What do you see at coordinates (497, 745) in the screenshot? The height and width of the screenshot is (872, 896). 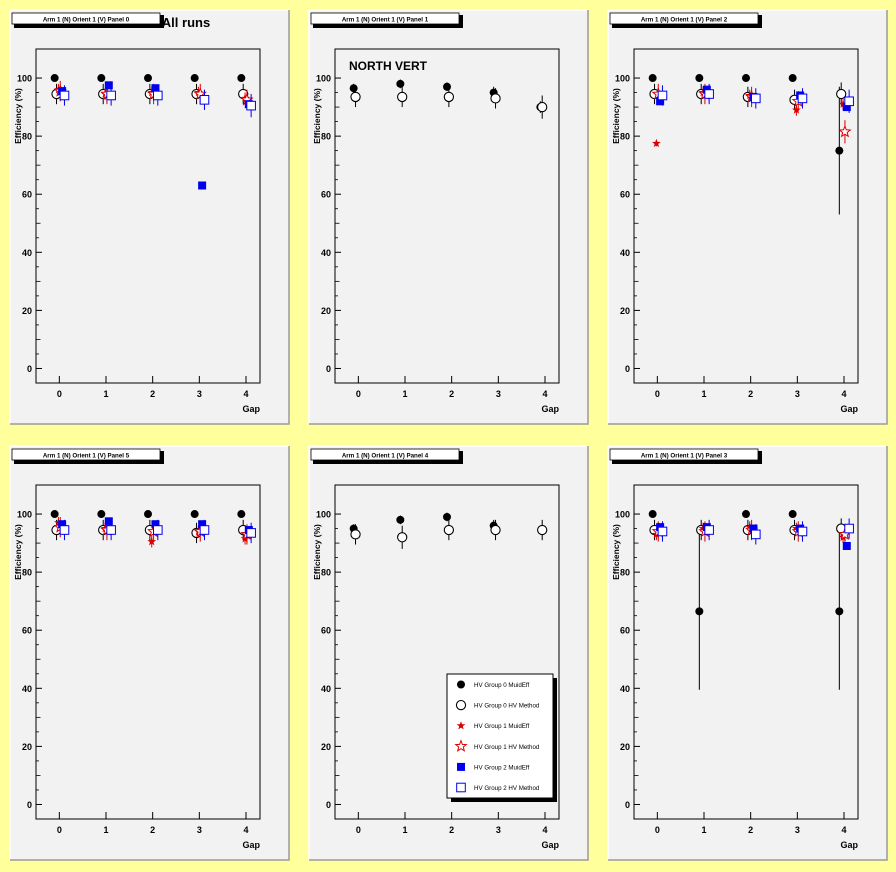 I see `legend-entry: HV Group 1 HV Method` at bounding box center [497, 745].